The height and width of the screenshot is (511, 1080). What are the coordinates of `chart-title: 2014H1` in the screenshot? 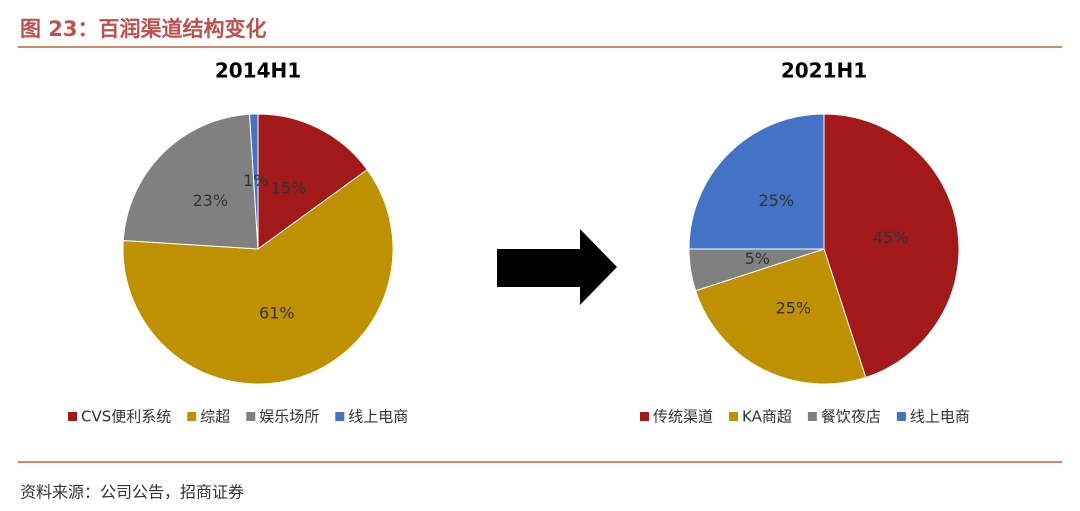 It's located at (258, 71).